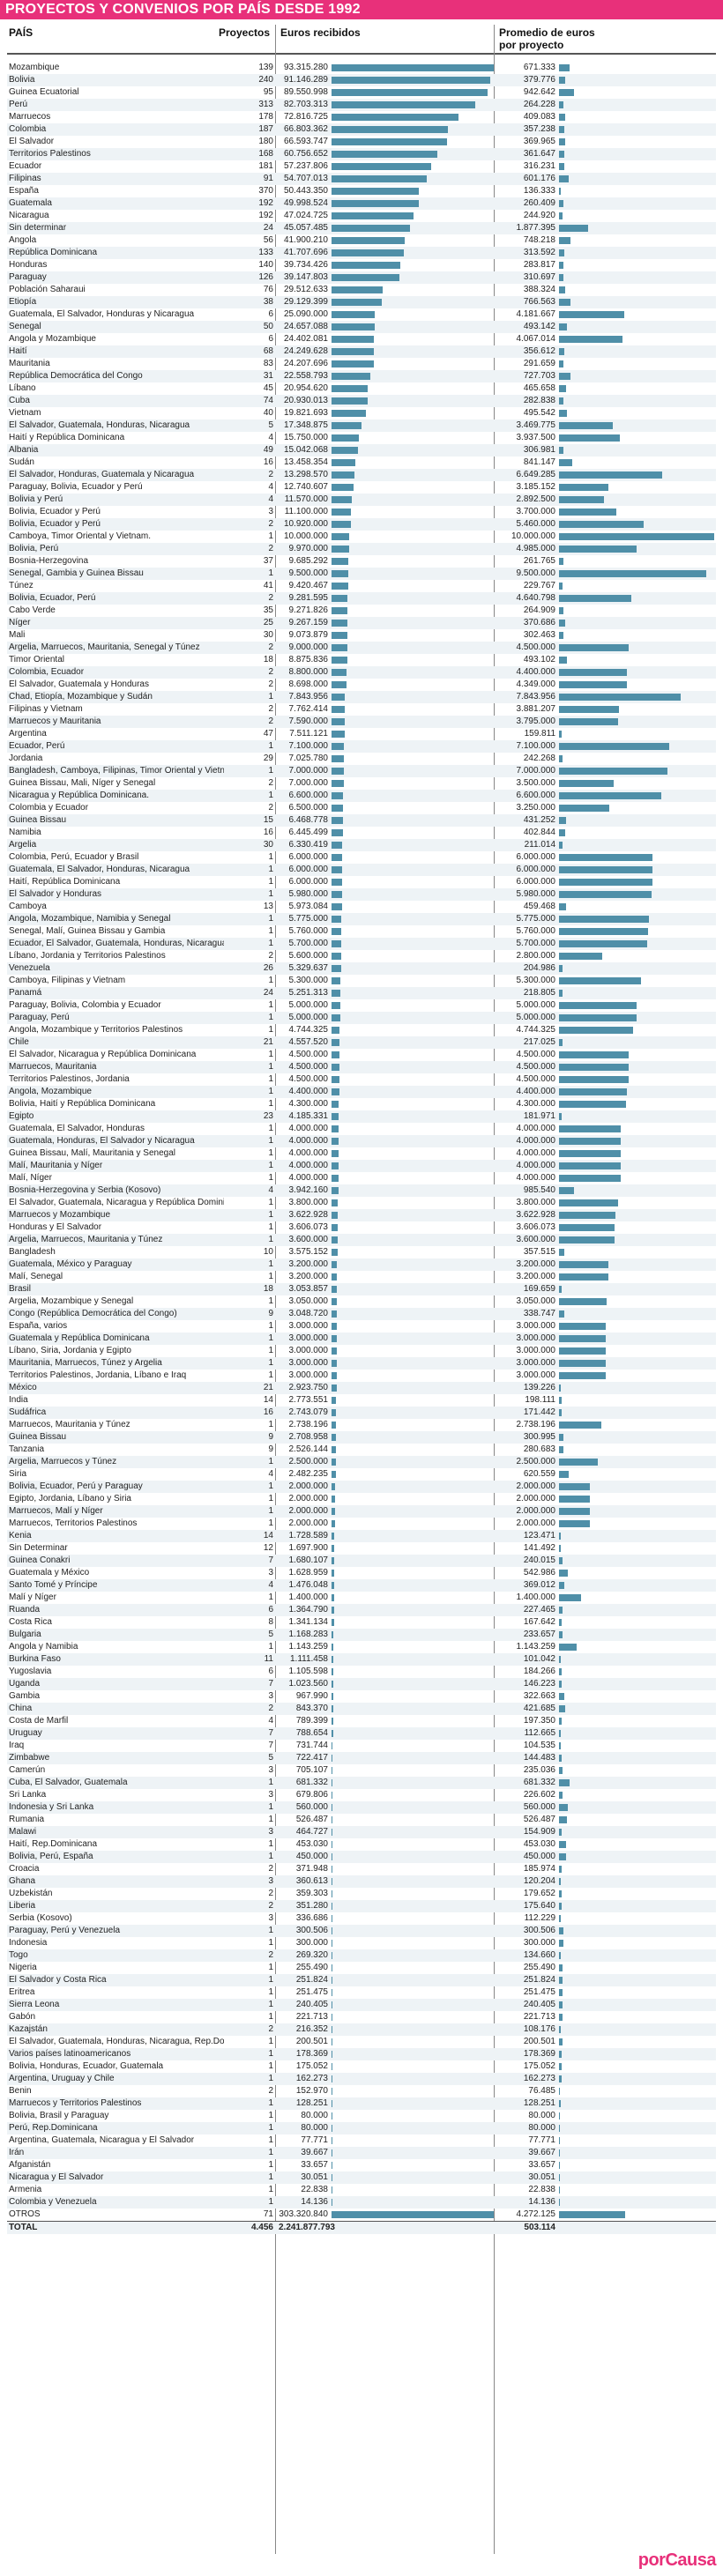  What do you see at coordinates (308, 1610) in the screenshot?
I see `euros-cell: 1.364.790` at bounding box center [308, 1610].